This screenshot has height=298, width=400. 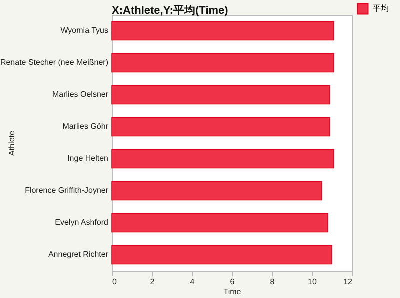 What do you see at coordinates (193, 282) in the screenshot?
I see `x-tick-label: 4` at bounding box center [193, 282].